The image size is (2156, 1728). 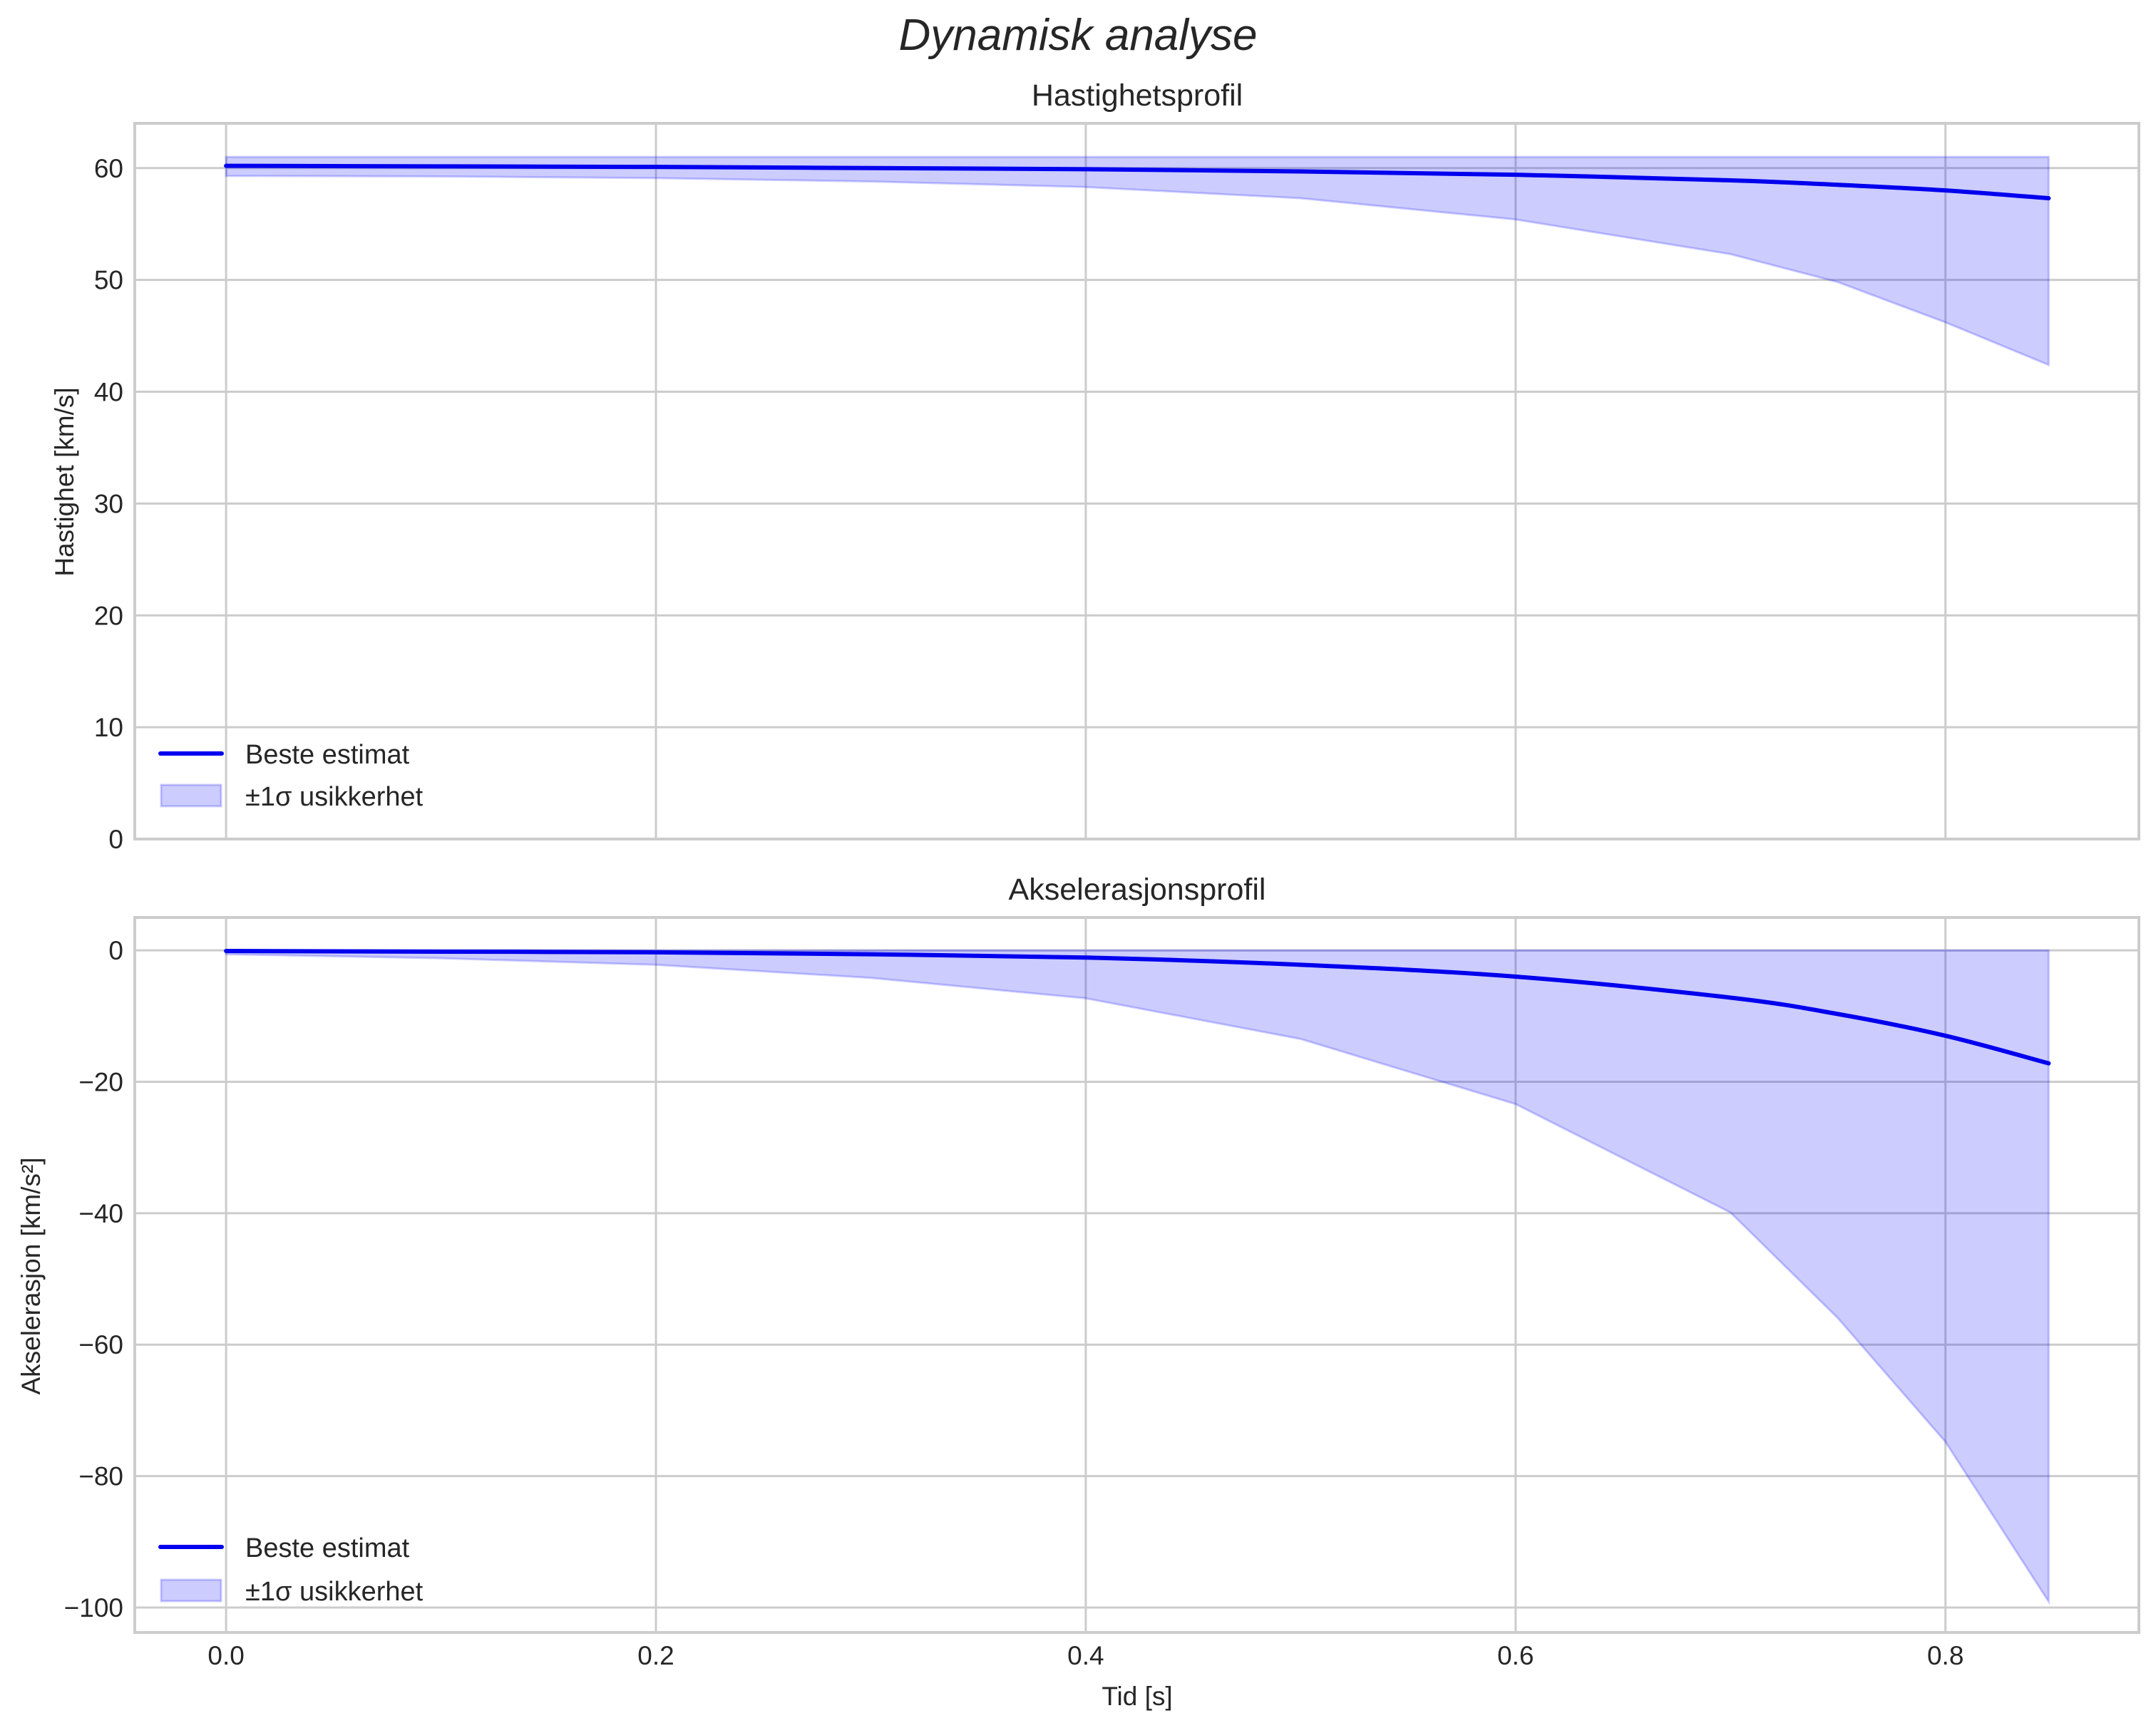 What do you see at coordinates (108, 392) in the screenshot?
I see `y-tick-label: 40` at bounding box center [108, 392].